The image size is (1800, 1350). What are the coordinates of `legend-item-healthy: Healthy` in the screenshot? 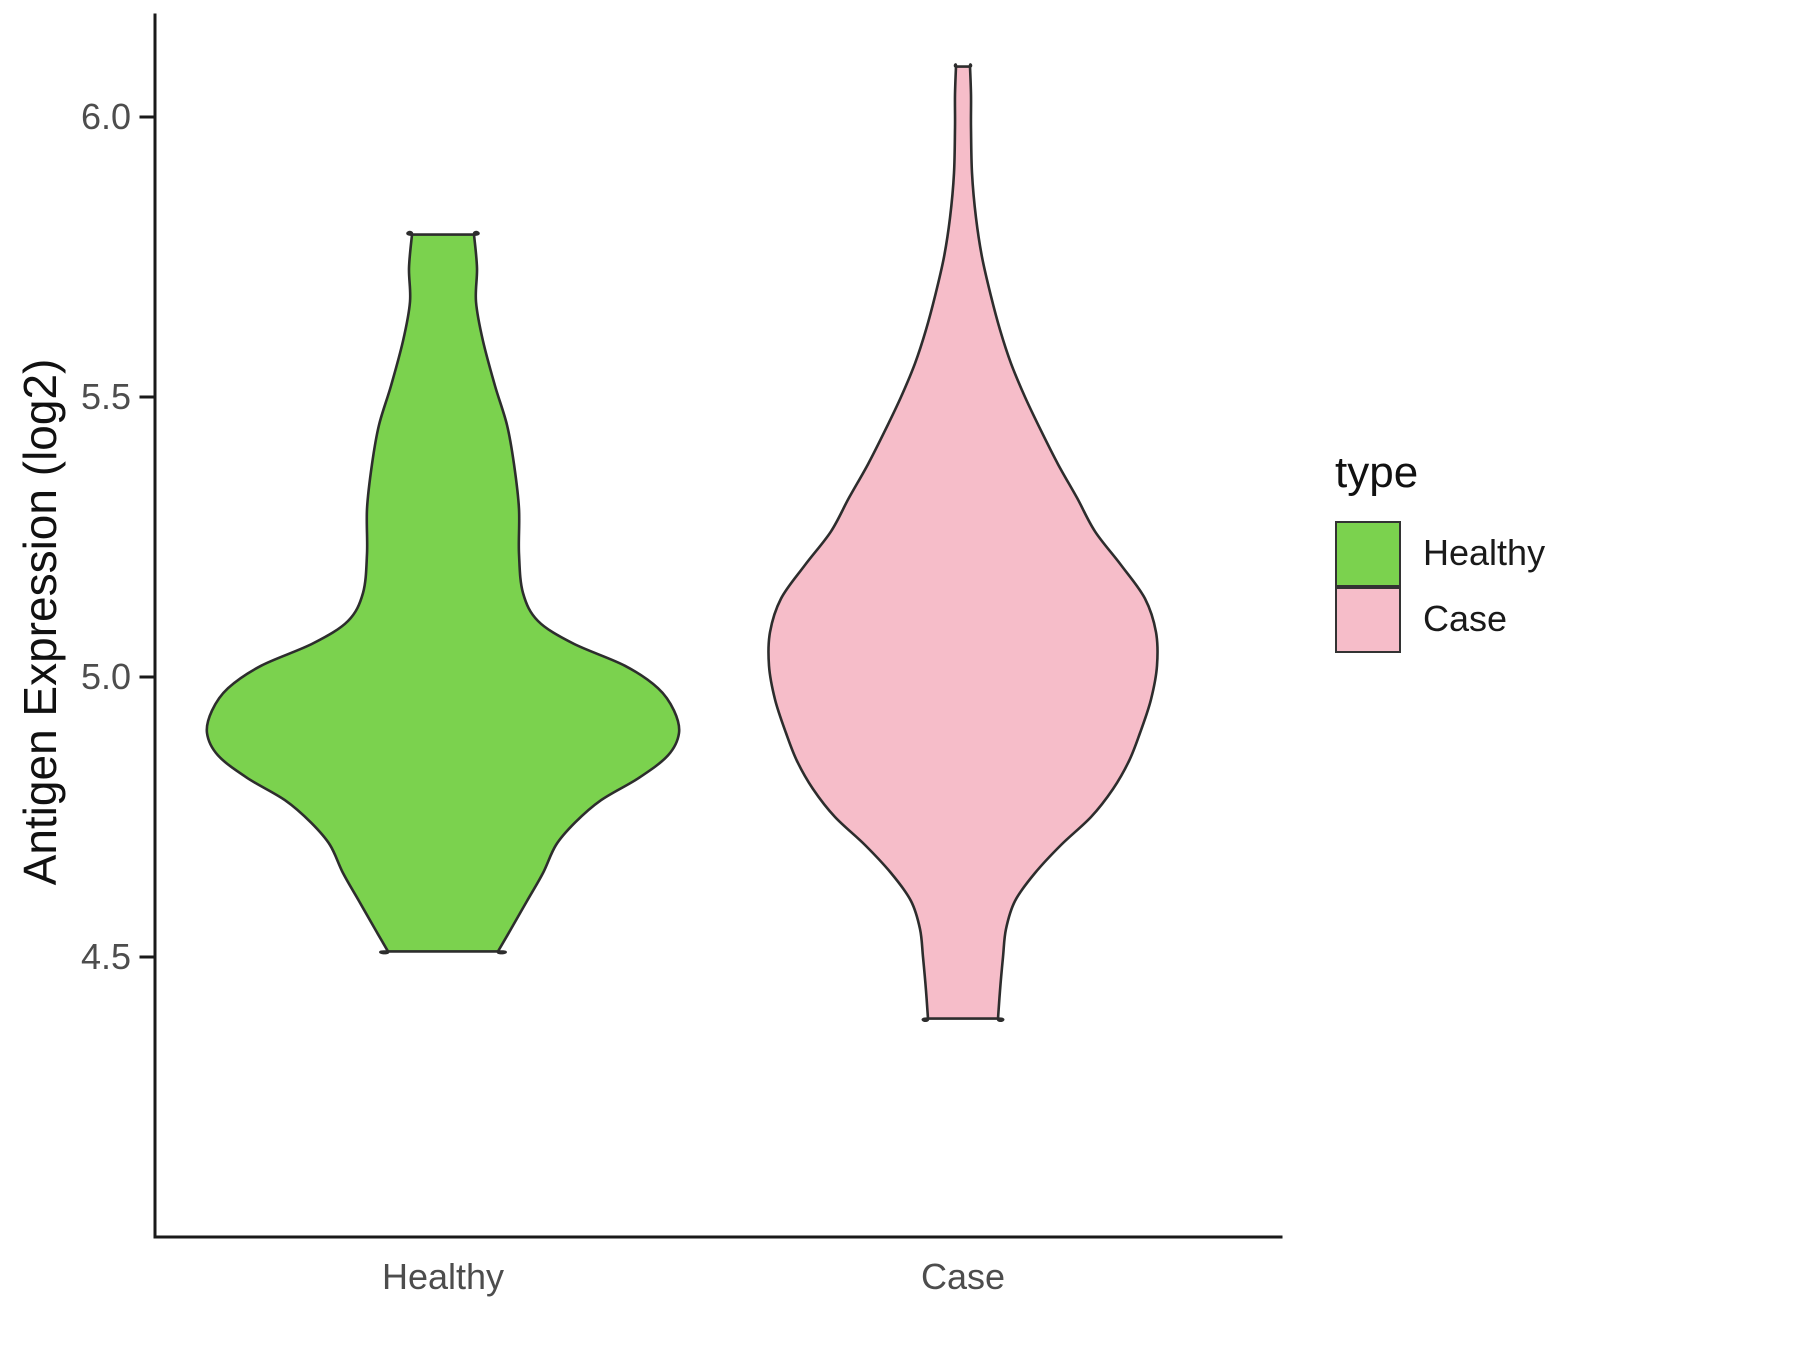 It's located at (1440, 553).